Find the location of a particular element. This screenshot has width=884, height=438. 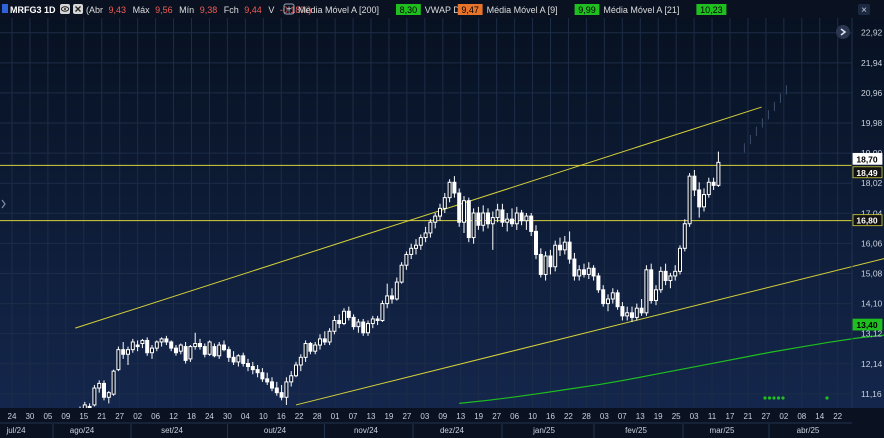

indicator-label: Média Móvel A [21] is located at coordinates (641, 10).